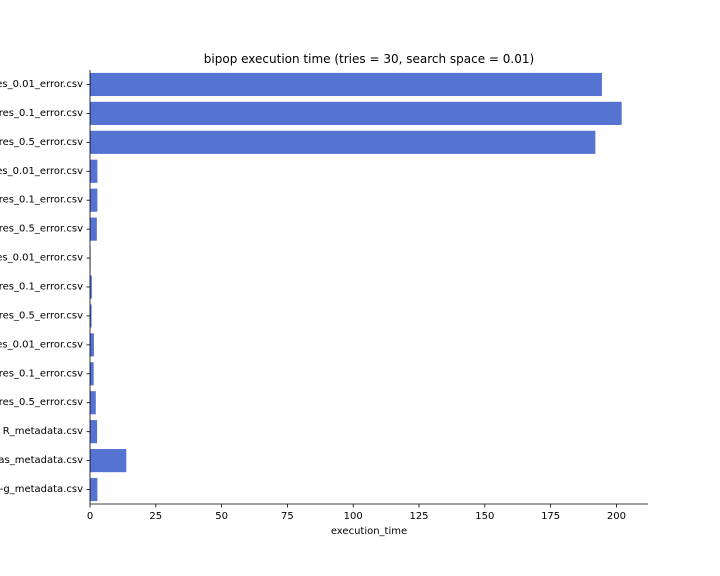 The height and width of the screenshot is (576, 720). What do you see at coordinates (41, 84) in the screenshot?
I see `y-tick-label-0: es_0.01_error.csv` at bounding box center [41, 84].